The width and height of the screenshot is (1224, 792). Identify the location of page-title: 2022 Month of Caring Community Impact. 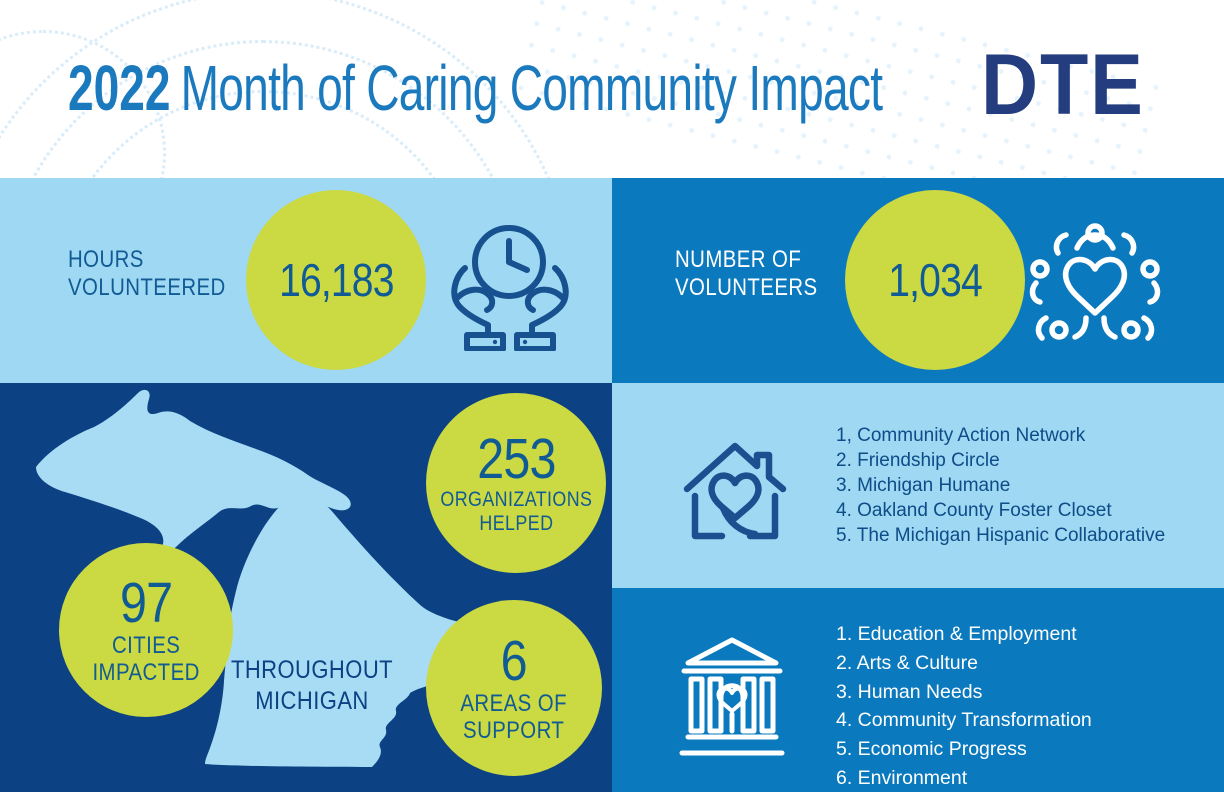
(475, 88).